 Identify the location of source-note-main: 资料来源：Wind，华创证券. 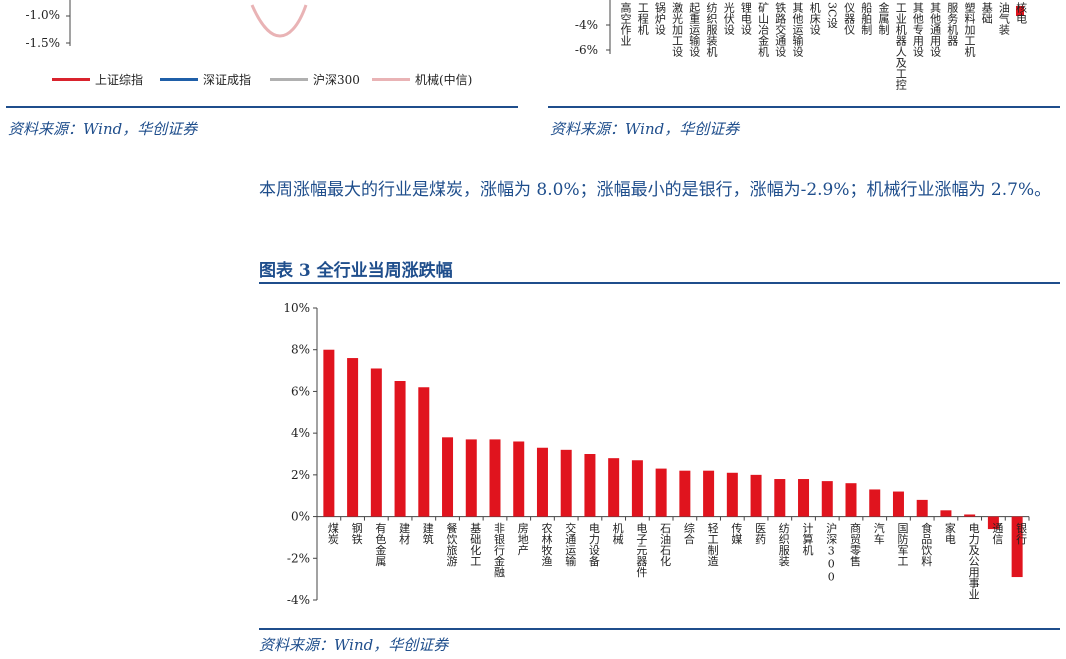
(354, 645).